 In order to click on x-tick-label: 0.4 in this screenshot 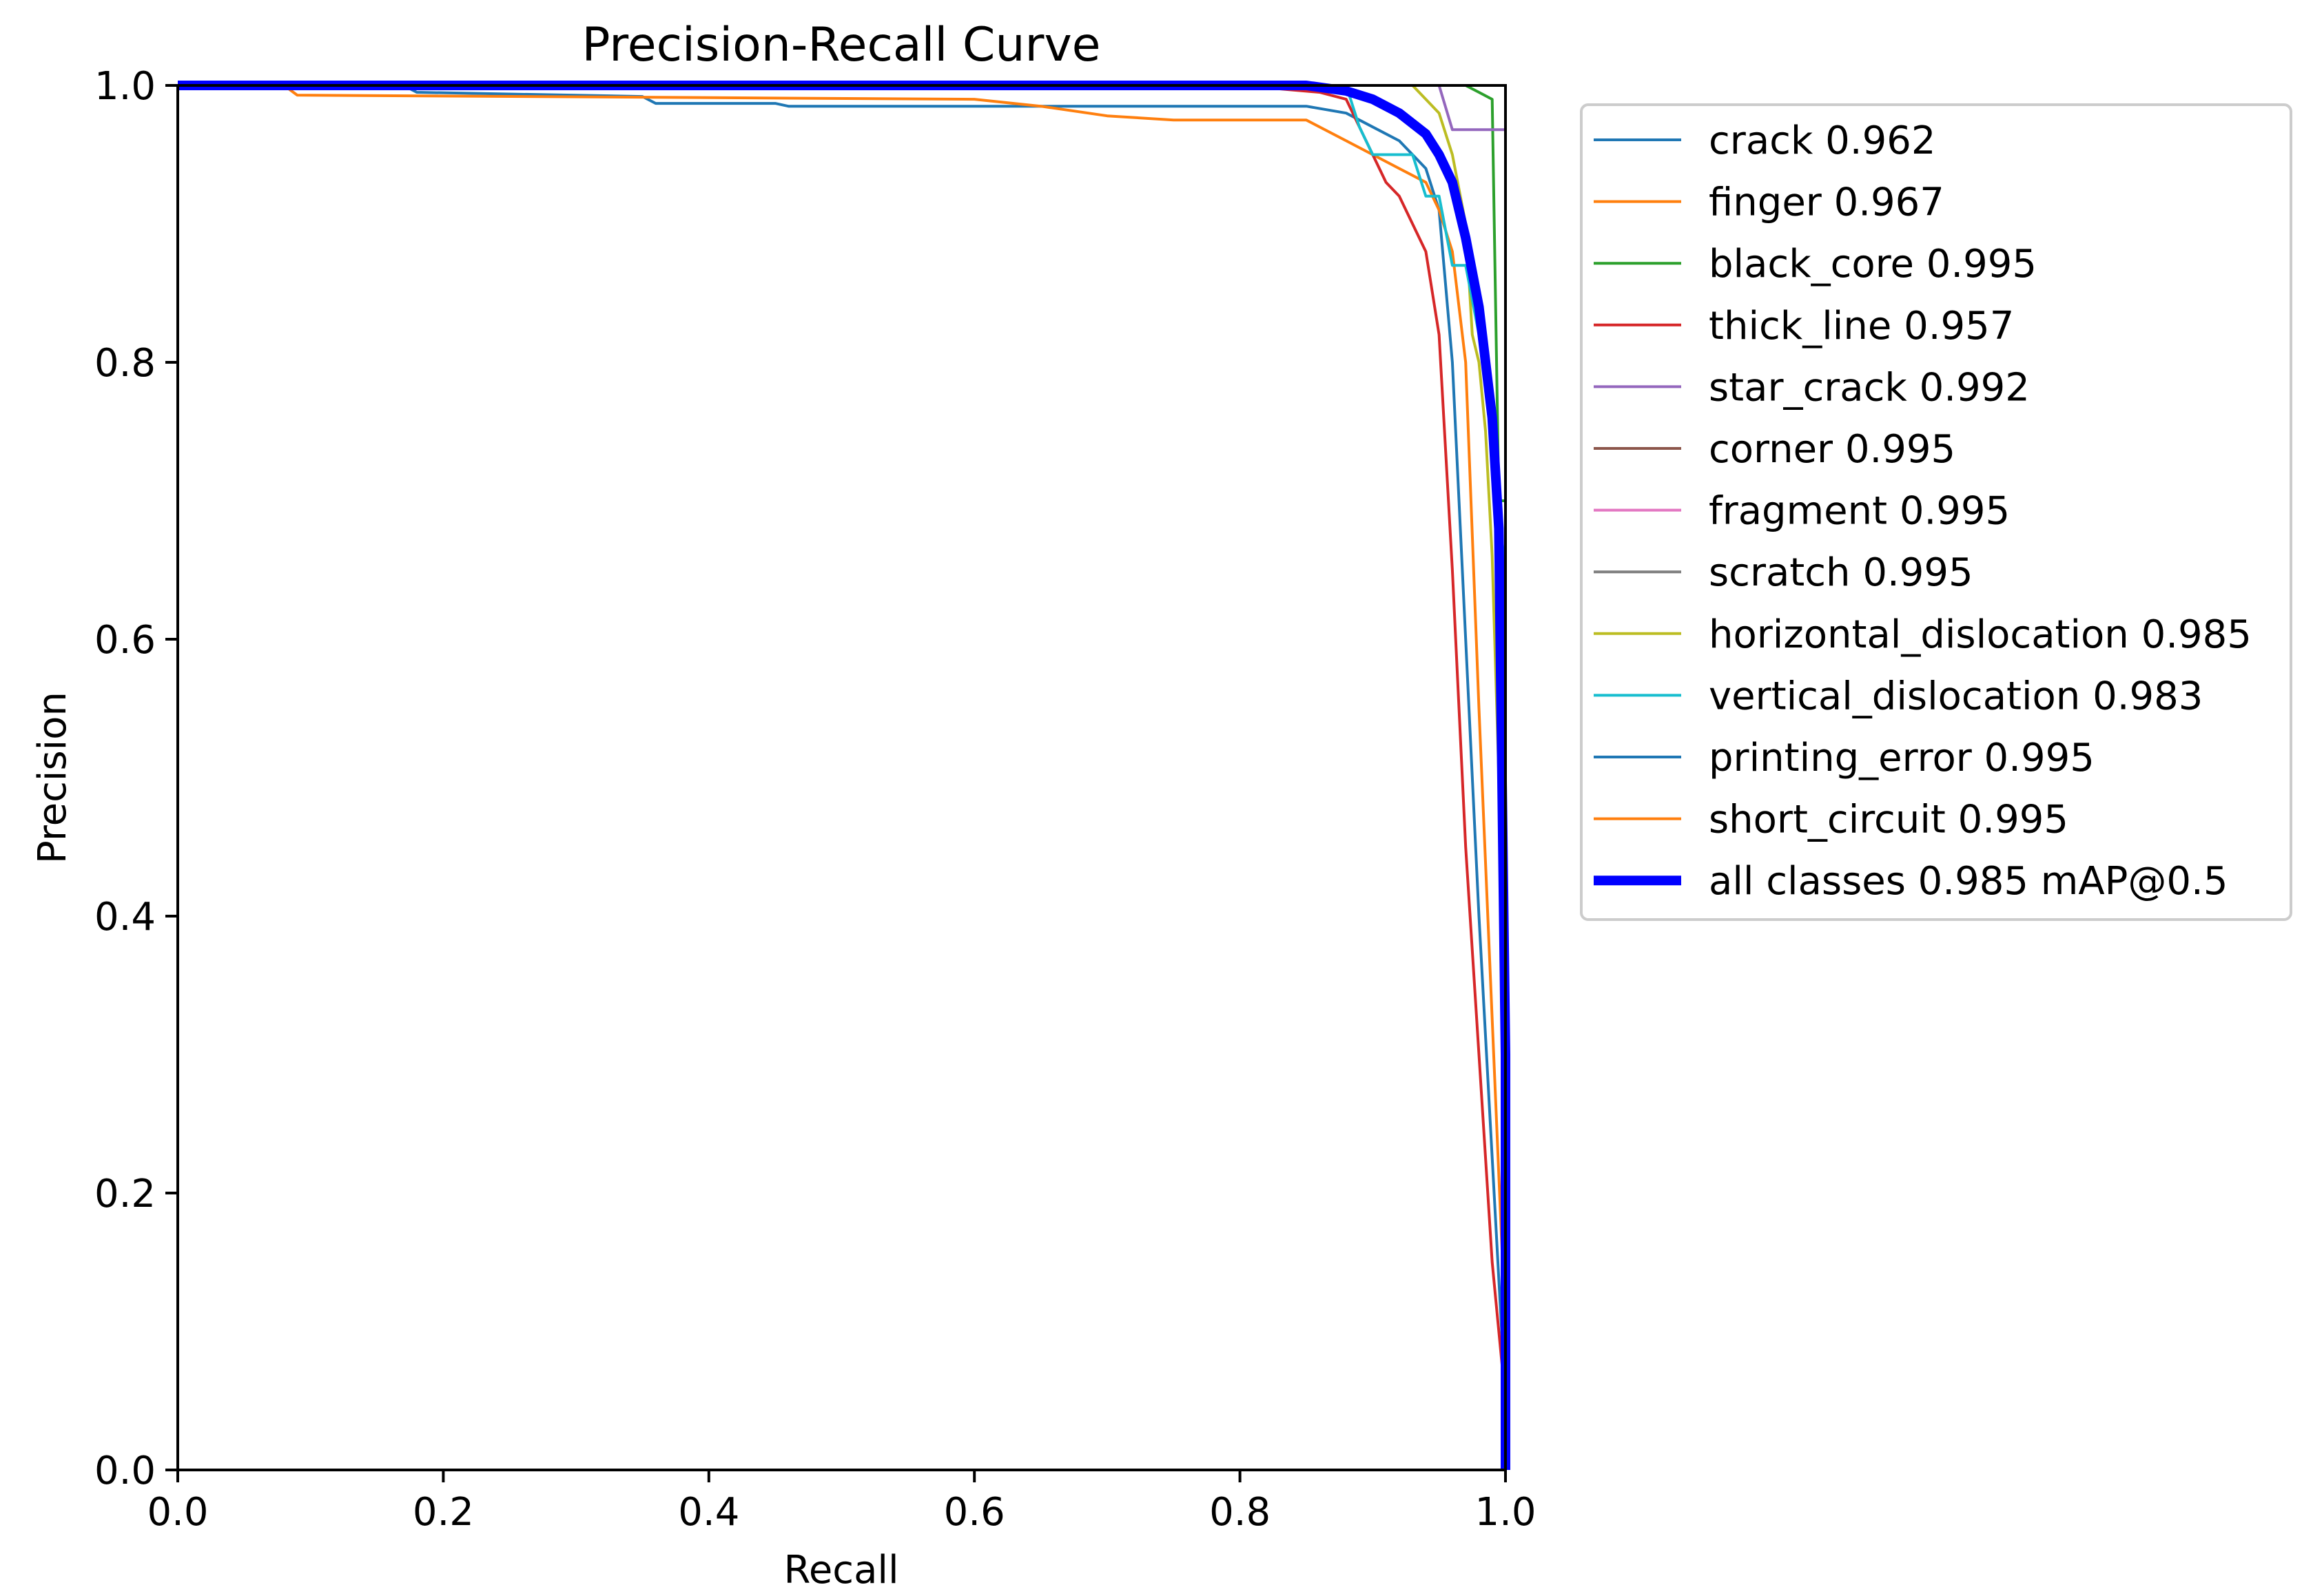, I will do `click(708, 1512)`.